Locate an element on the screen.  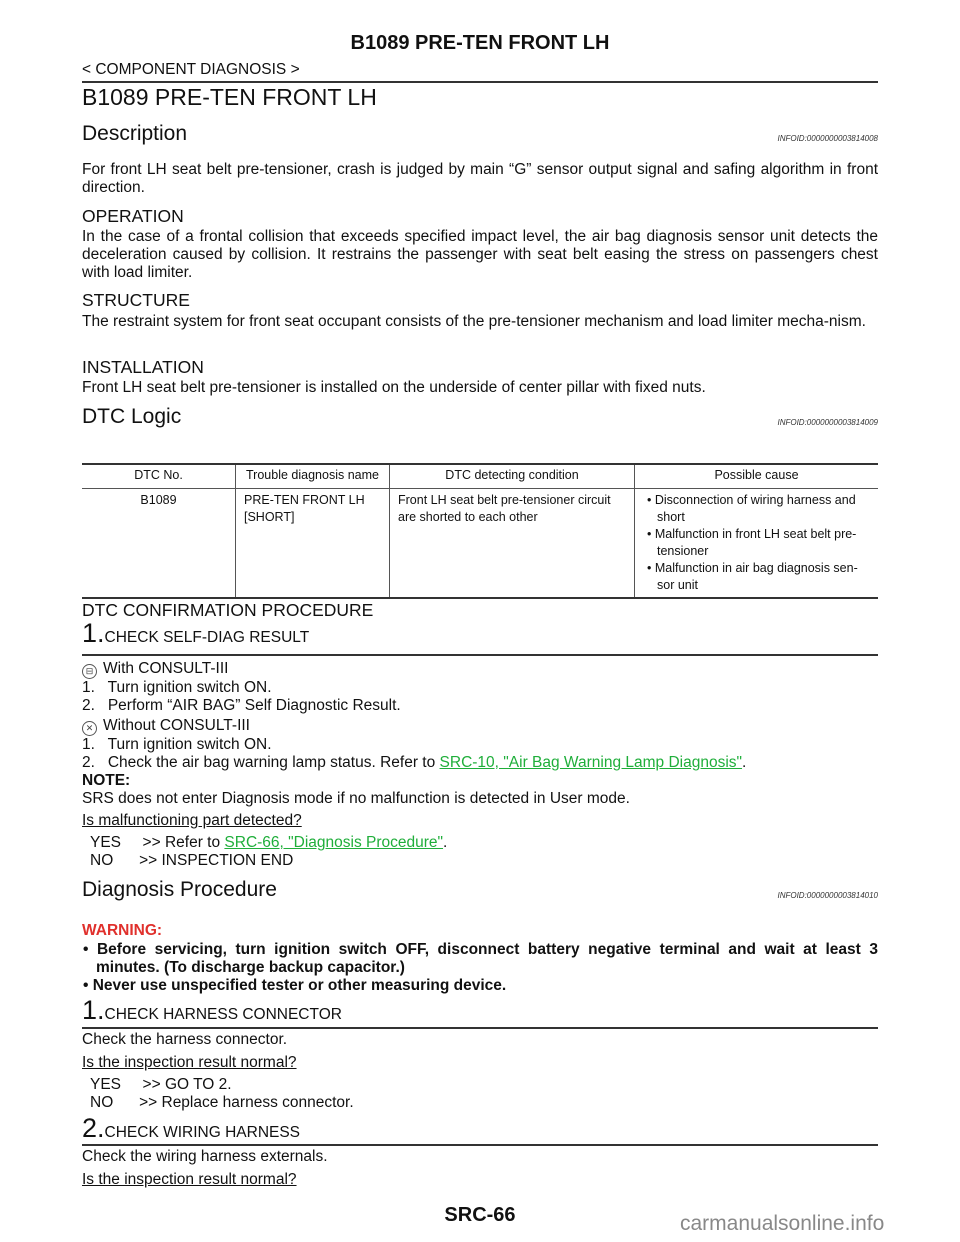
no-tool-icon: ✕ is located at coordinates (89, 728).